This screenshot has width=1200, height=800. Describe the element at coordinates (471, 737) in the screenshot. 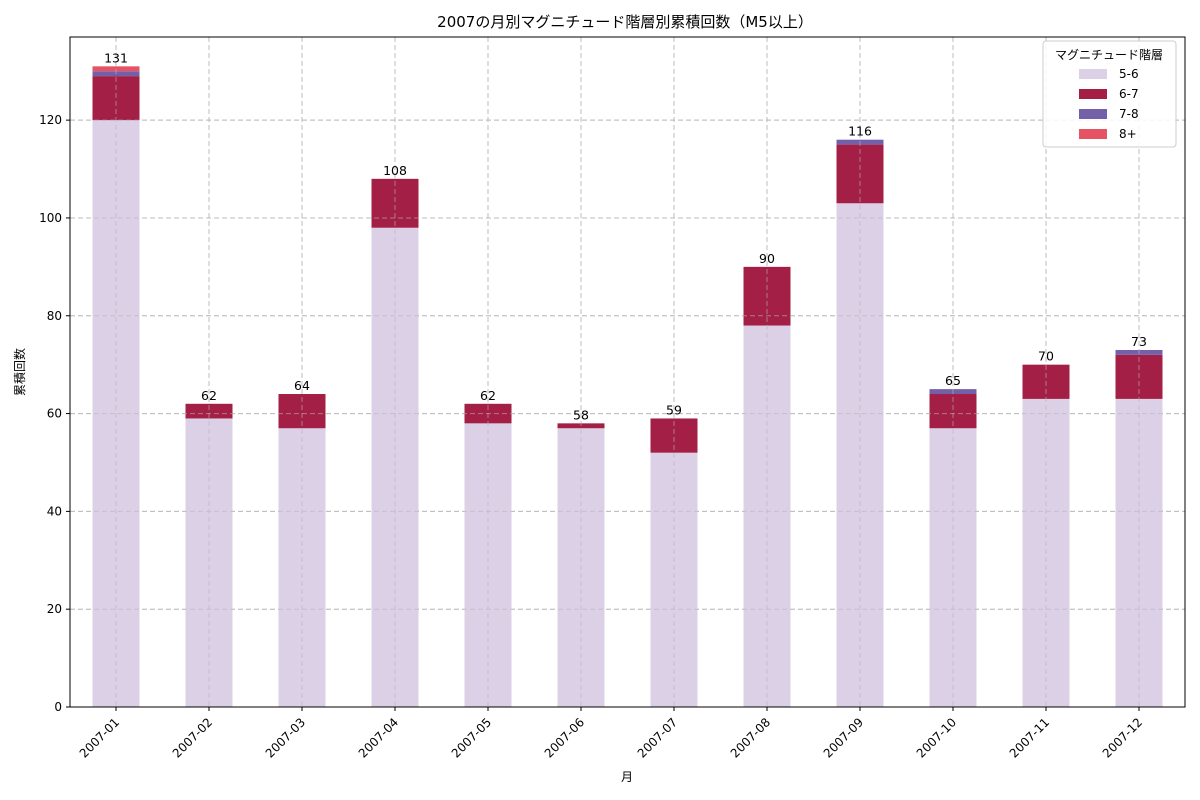

I see `x-tick-label: 2007-05` at that location.